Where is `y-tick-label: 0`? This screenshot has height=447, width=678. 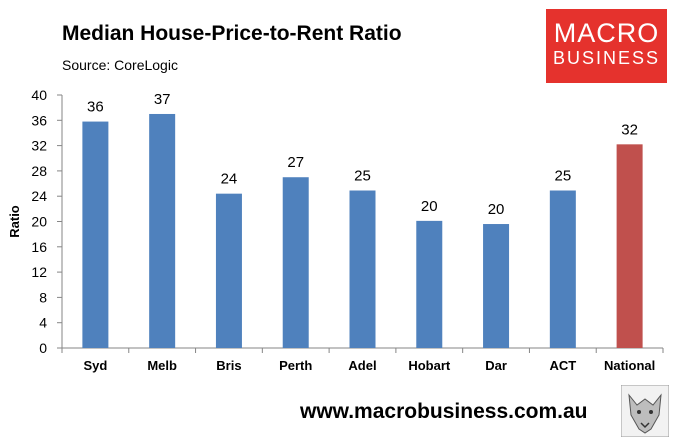 y-tick-label: 0 is located at coordinates (43, 348).